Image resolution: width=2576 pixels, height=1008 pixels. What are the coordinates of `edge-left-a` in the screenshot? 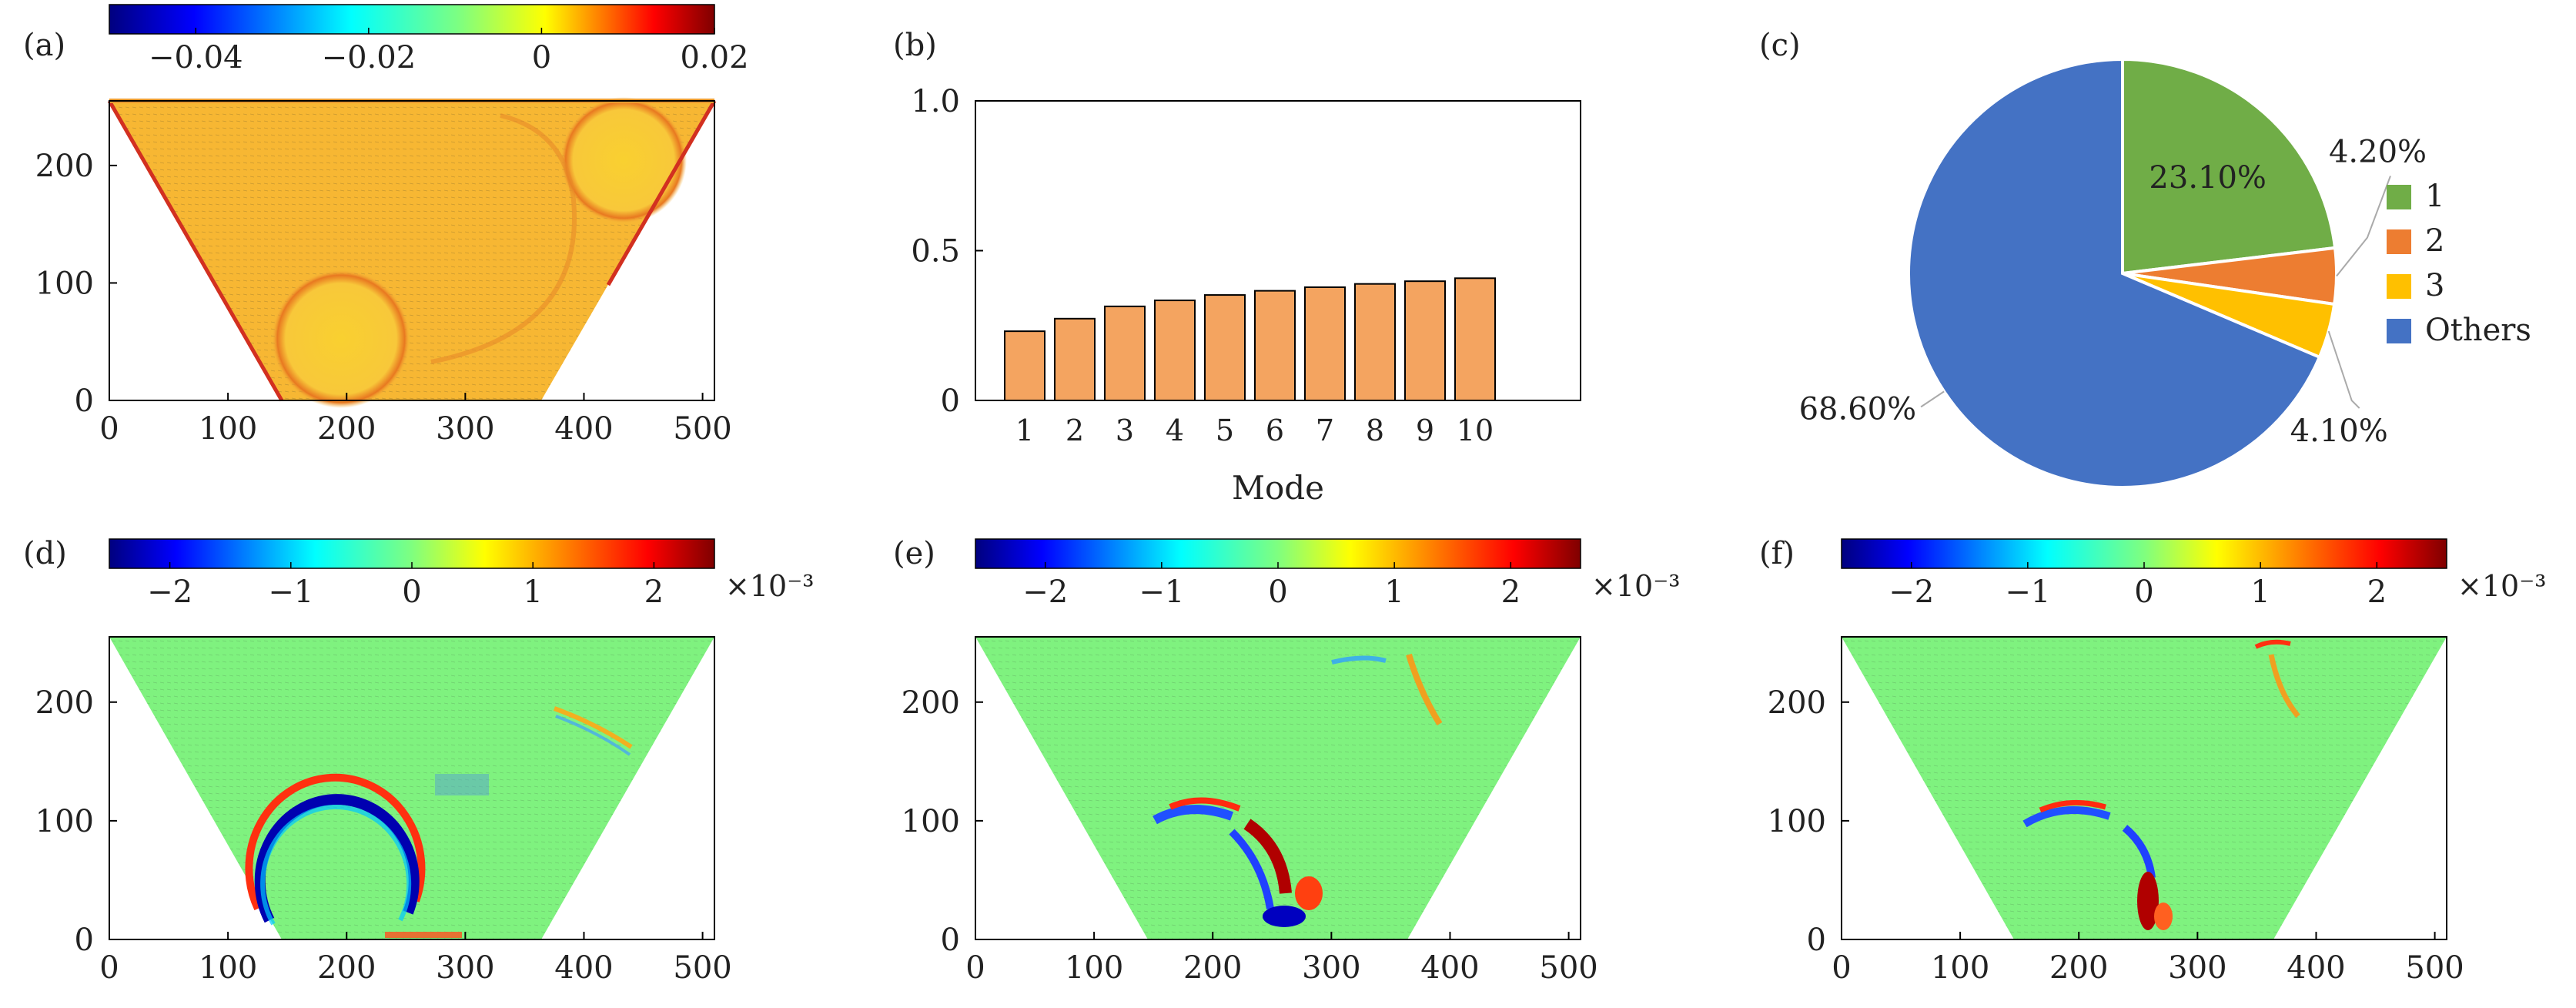 It's located at (196, 251).